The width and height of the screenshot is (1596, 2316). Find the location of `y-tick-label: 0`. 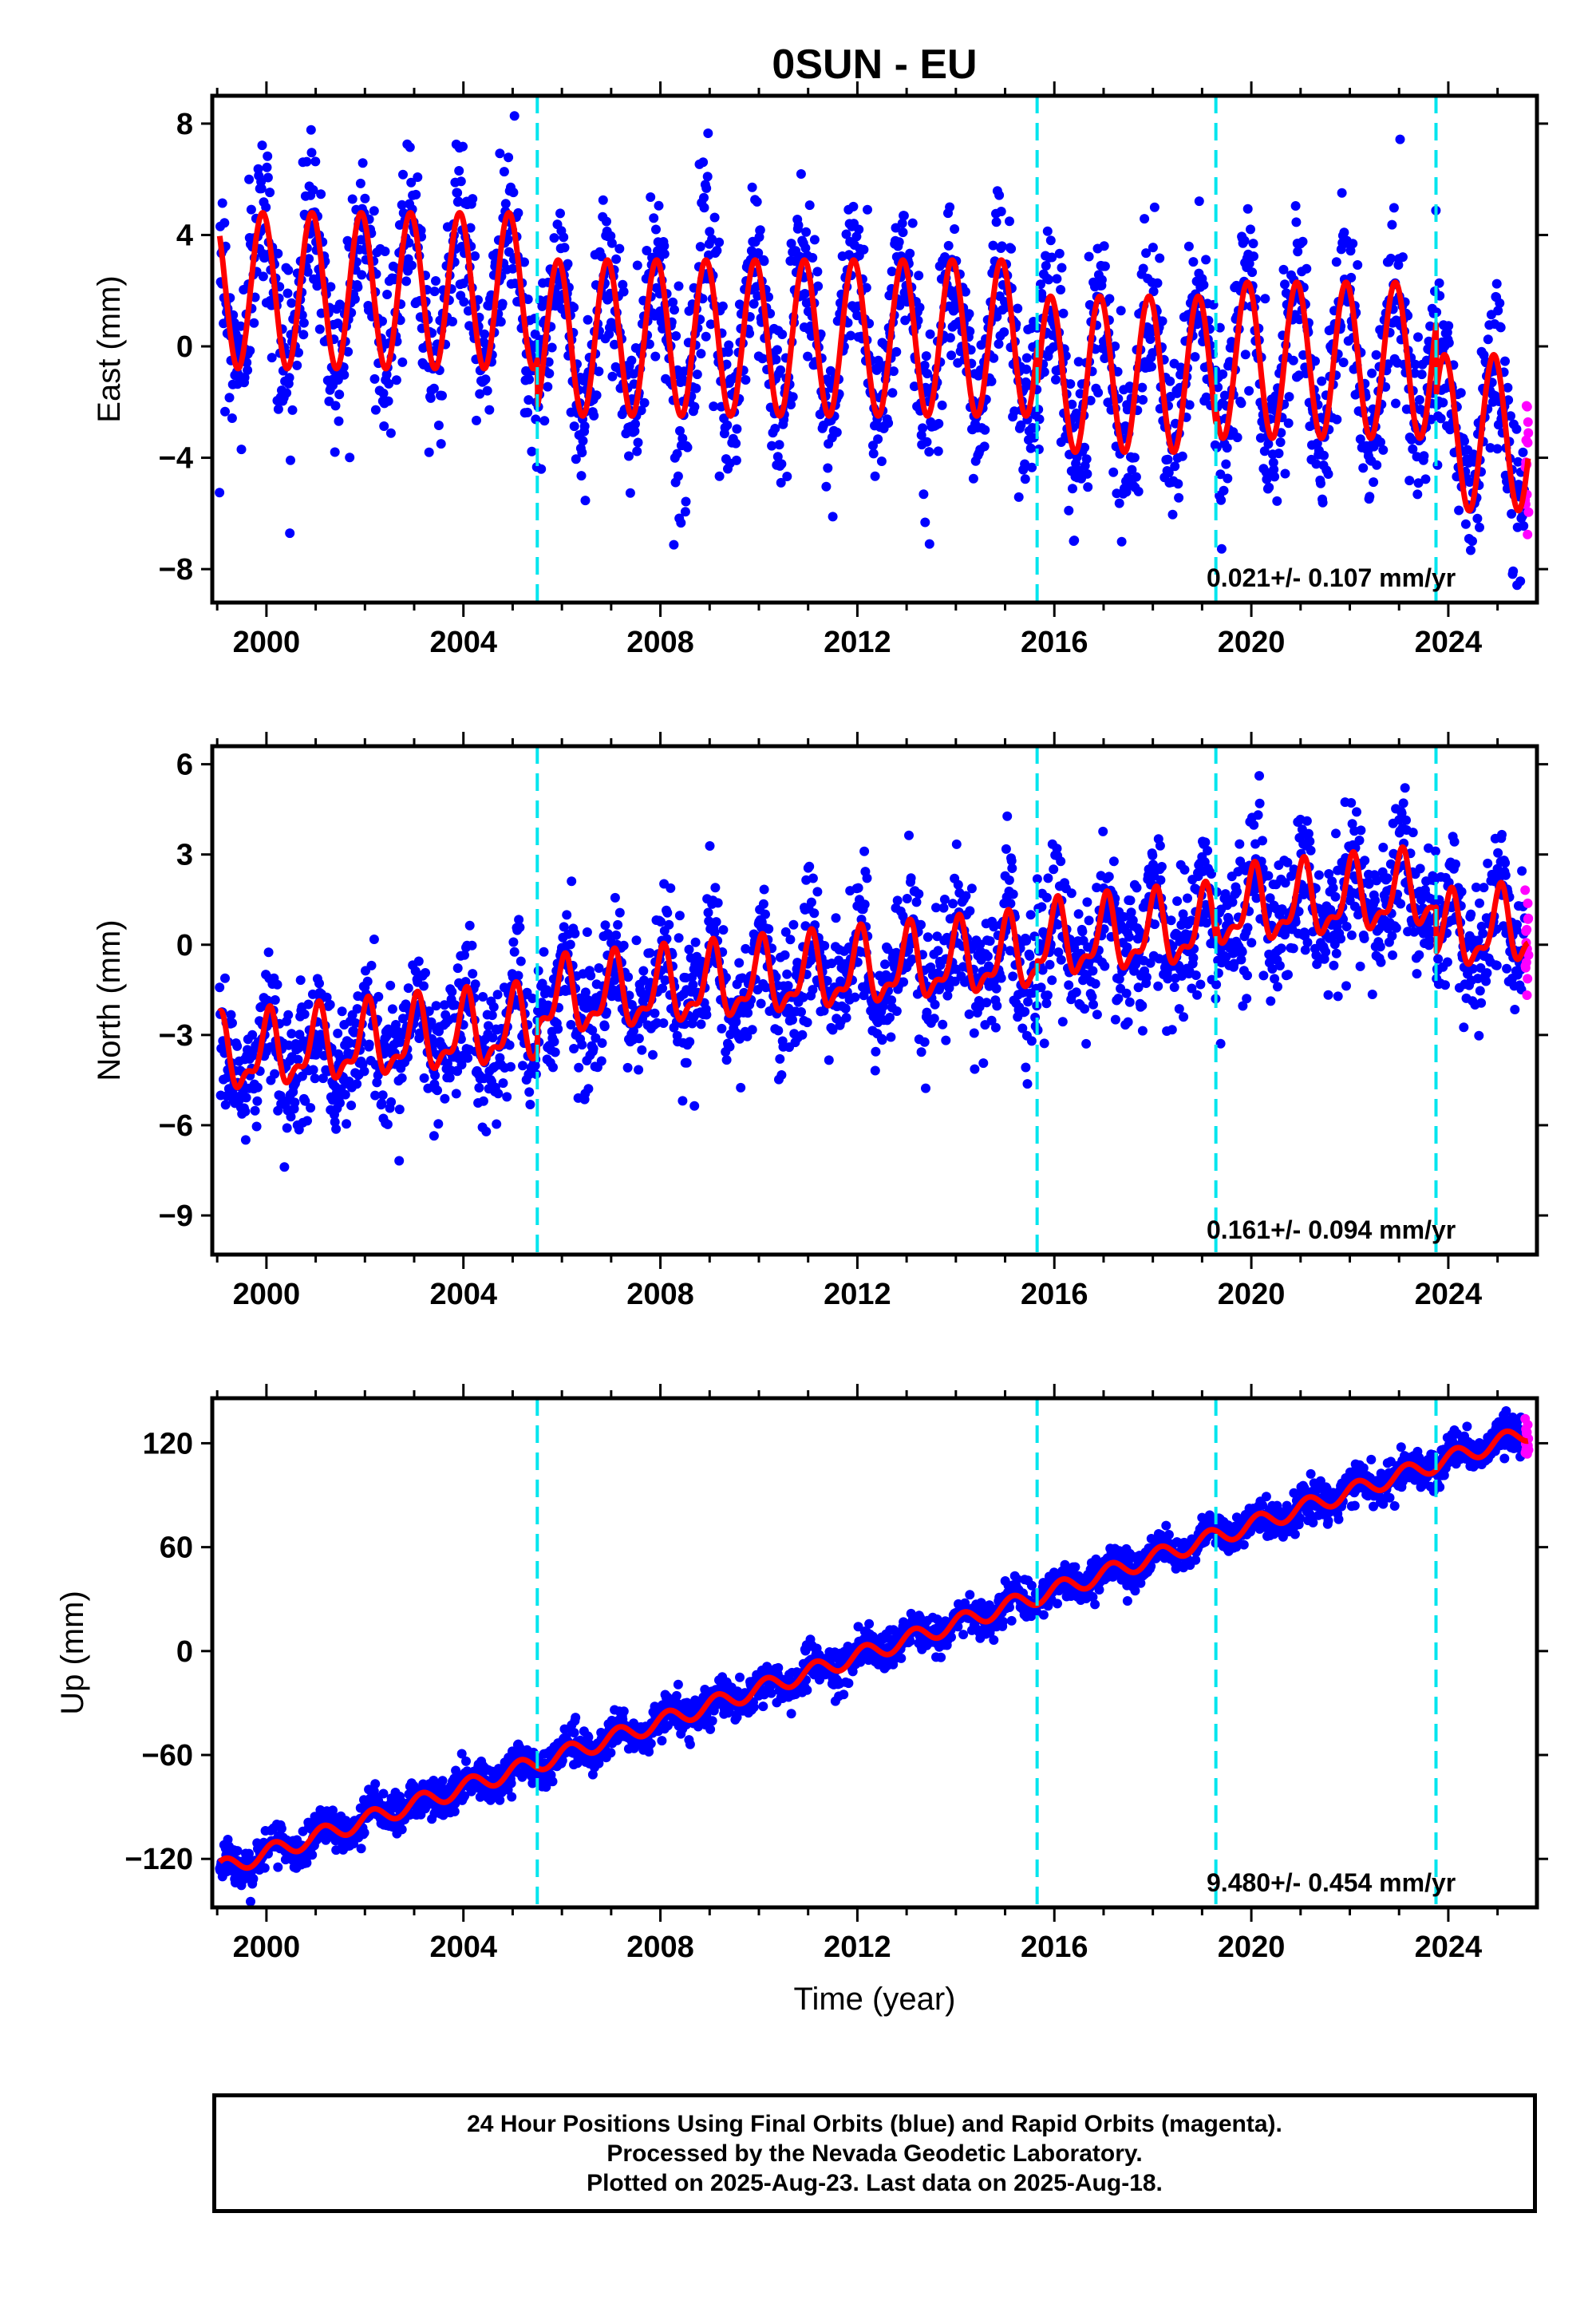

y-tick-label: 0 is located at coordinates (184, 945).